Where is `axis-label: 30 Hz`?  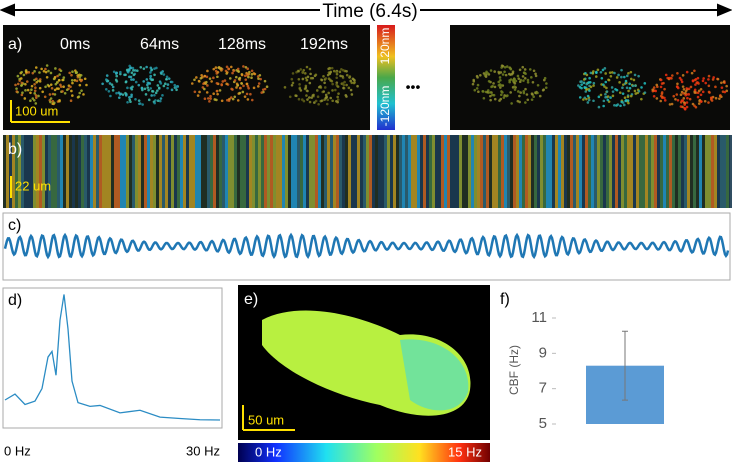 axis-label: 30 Hz is located at coordinates (203, 450).